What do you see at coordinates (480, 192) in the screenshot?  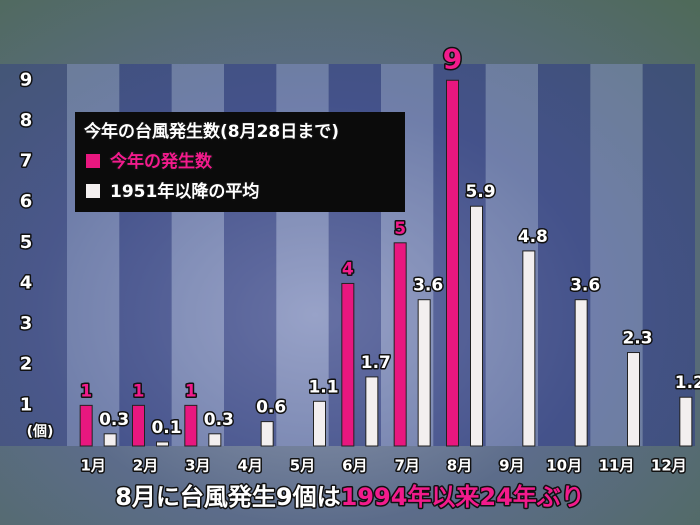 I see `data-label: 5.9` at bounding box center [480, 192].